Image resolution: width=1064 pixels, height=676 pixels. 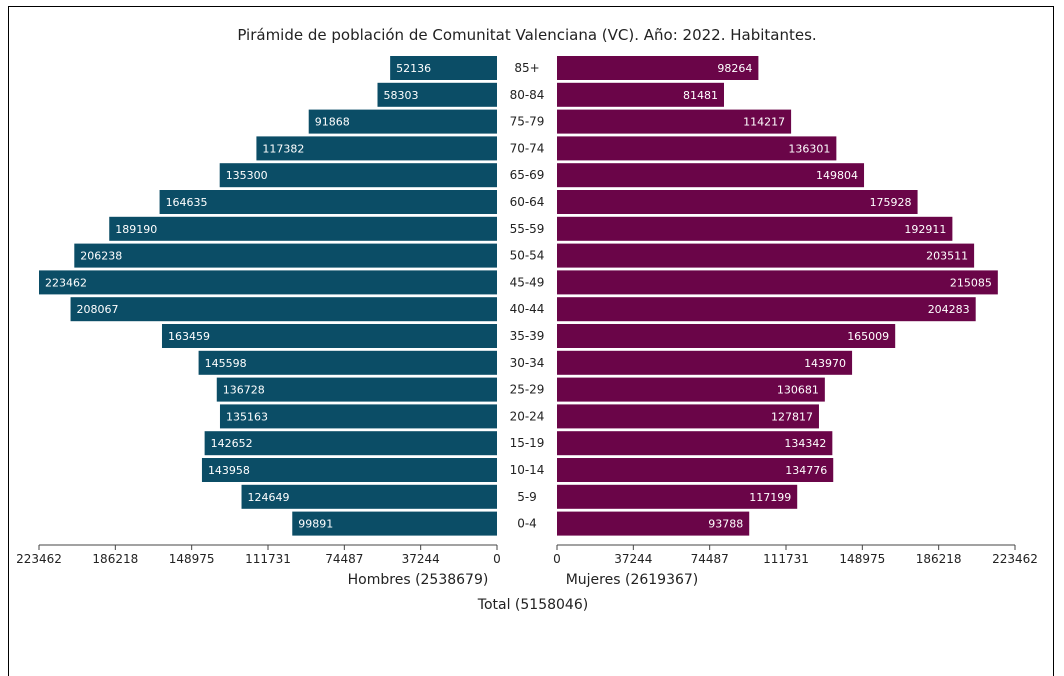 What do you see at coordinates (527, 175) in the screenshot?
I see `age-label-65-69: 65-69` at bounding box center [527, 175].